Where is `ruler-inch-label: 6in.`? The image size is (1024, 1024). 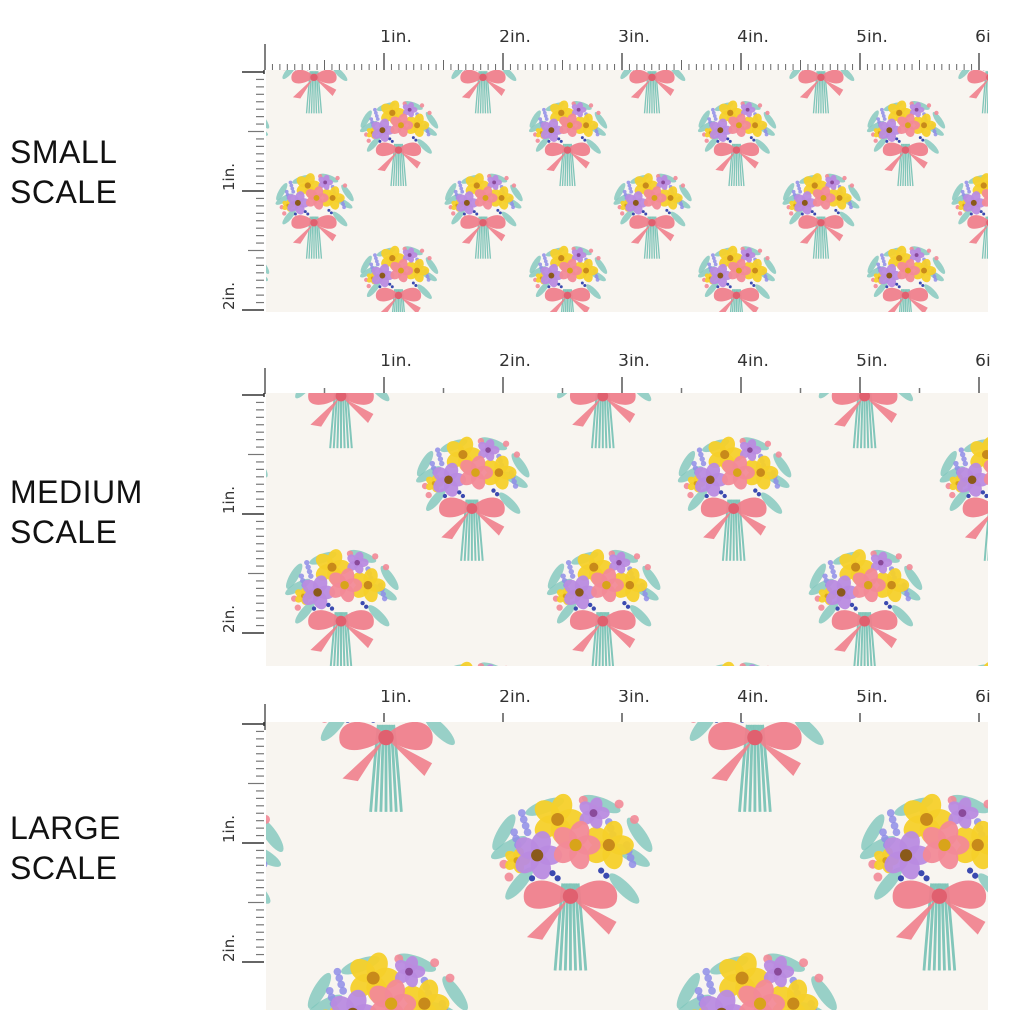
ruler-inch-label: 6in. is located at coordinates (983, 698).